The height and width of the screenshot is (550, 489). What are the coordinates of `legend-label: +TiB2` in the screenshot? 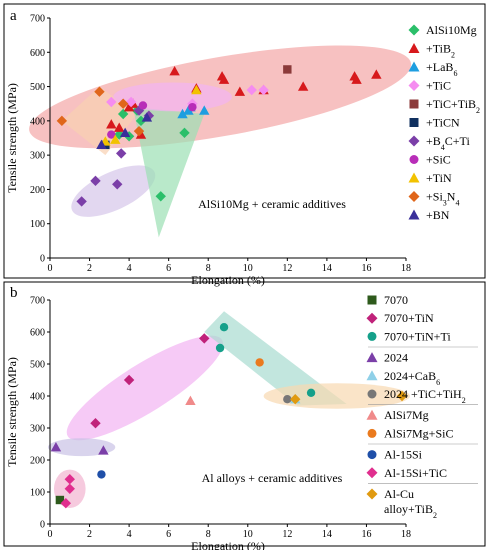 It's located at (440, 51).